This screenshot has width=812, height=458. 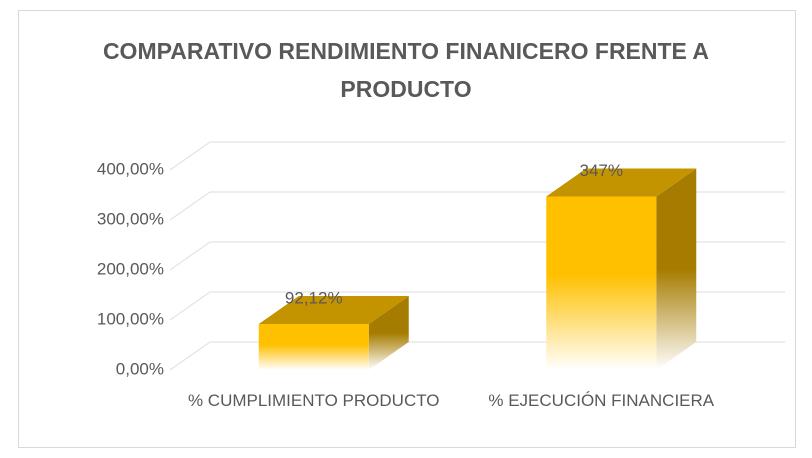 What do you see at coordinates (130, 318) in the screenshot?
I see `y-tick-label: 100,00%` at bounding box center [130, 318].